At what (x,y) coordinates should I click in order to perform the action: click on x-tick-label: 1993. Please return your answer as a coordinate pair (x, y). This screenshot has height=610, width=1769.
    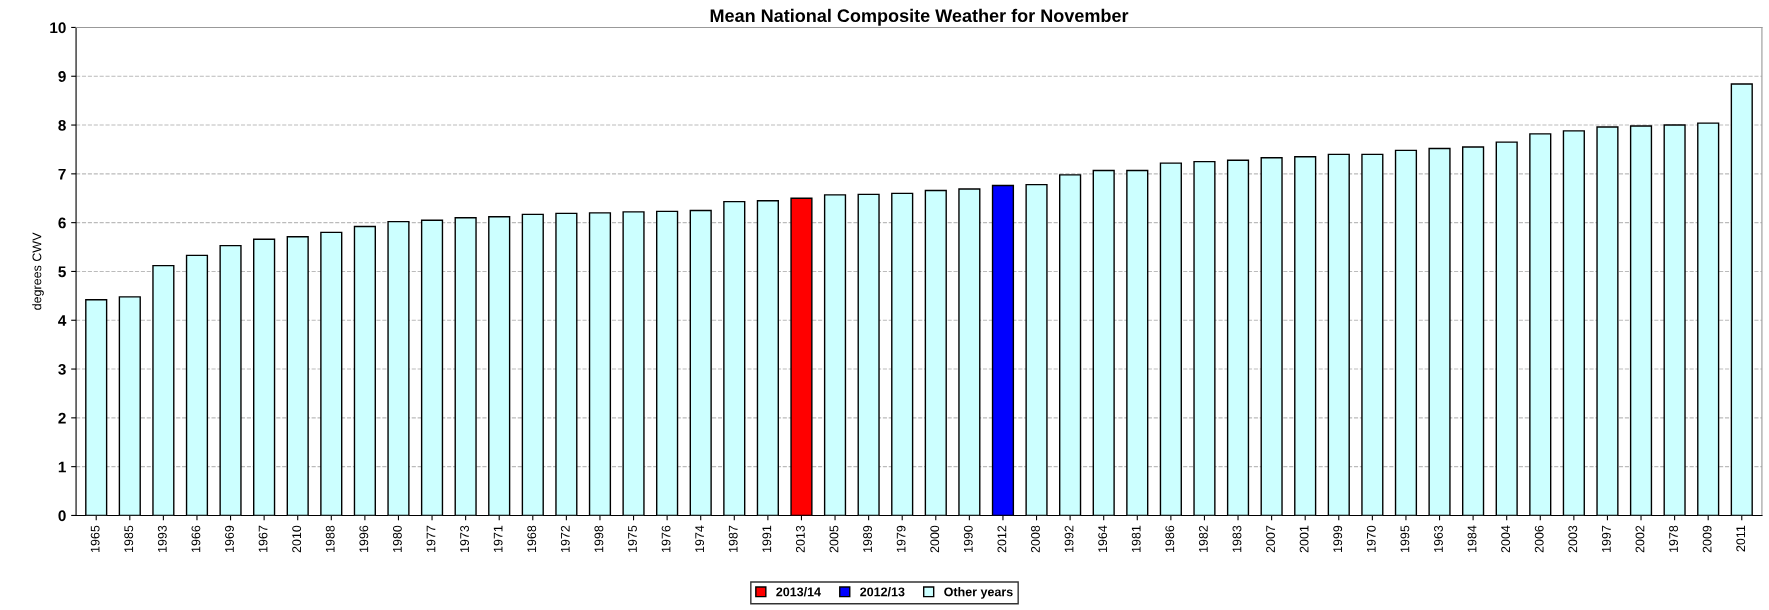
    Looking at the image, I should click on (162, 539).